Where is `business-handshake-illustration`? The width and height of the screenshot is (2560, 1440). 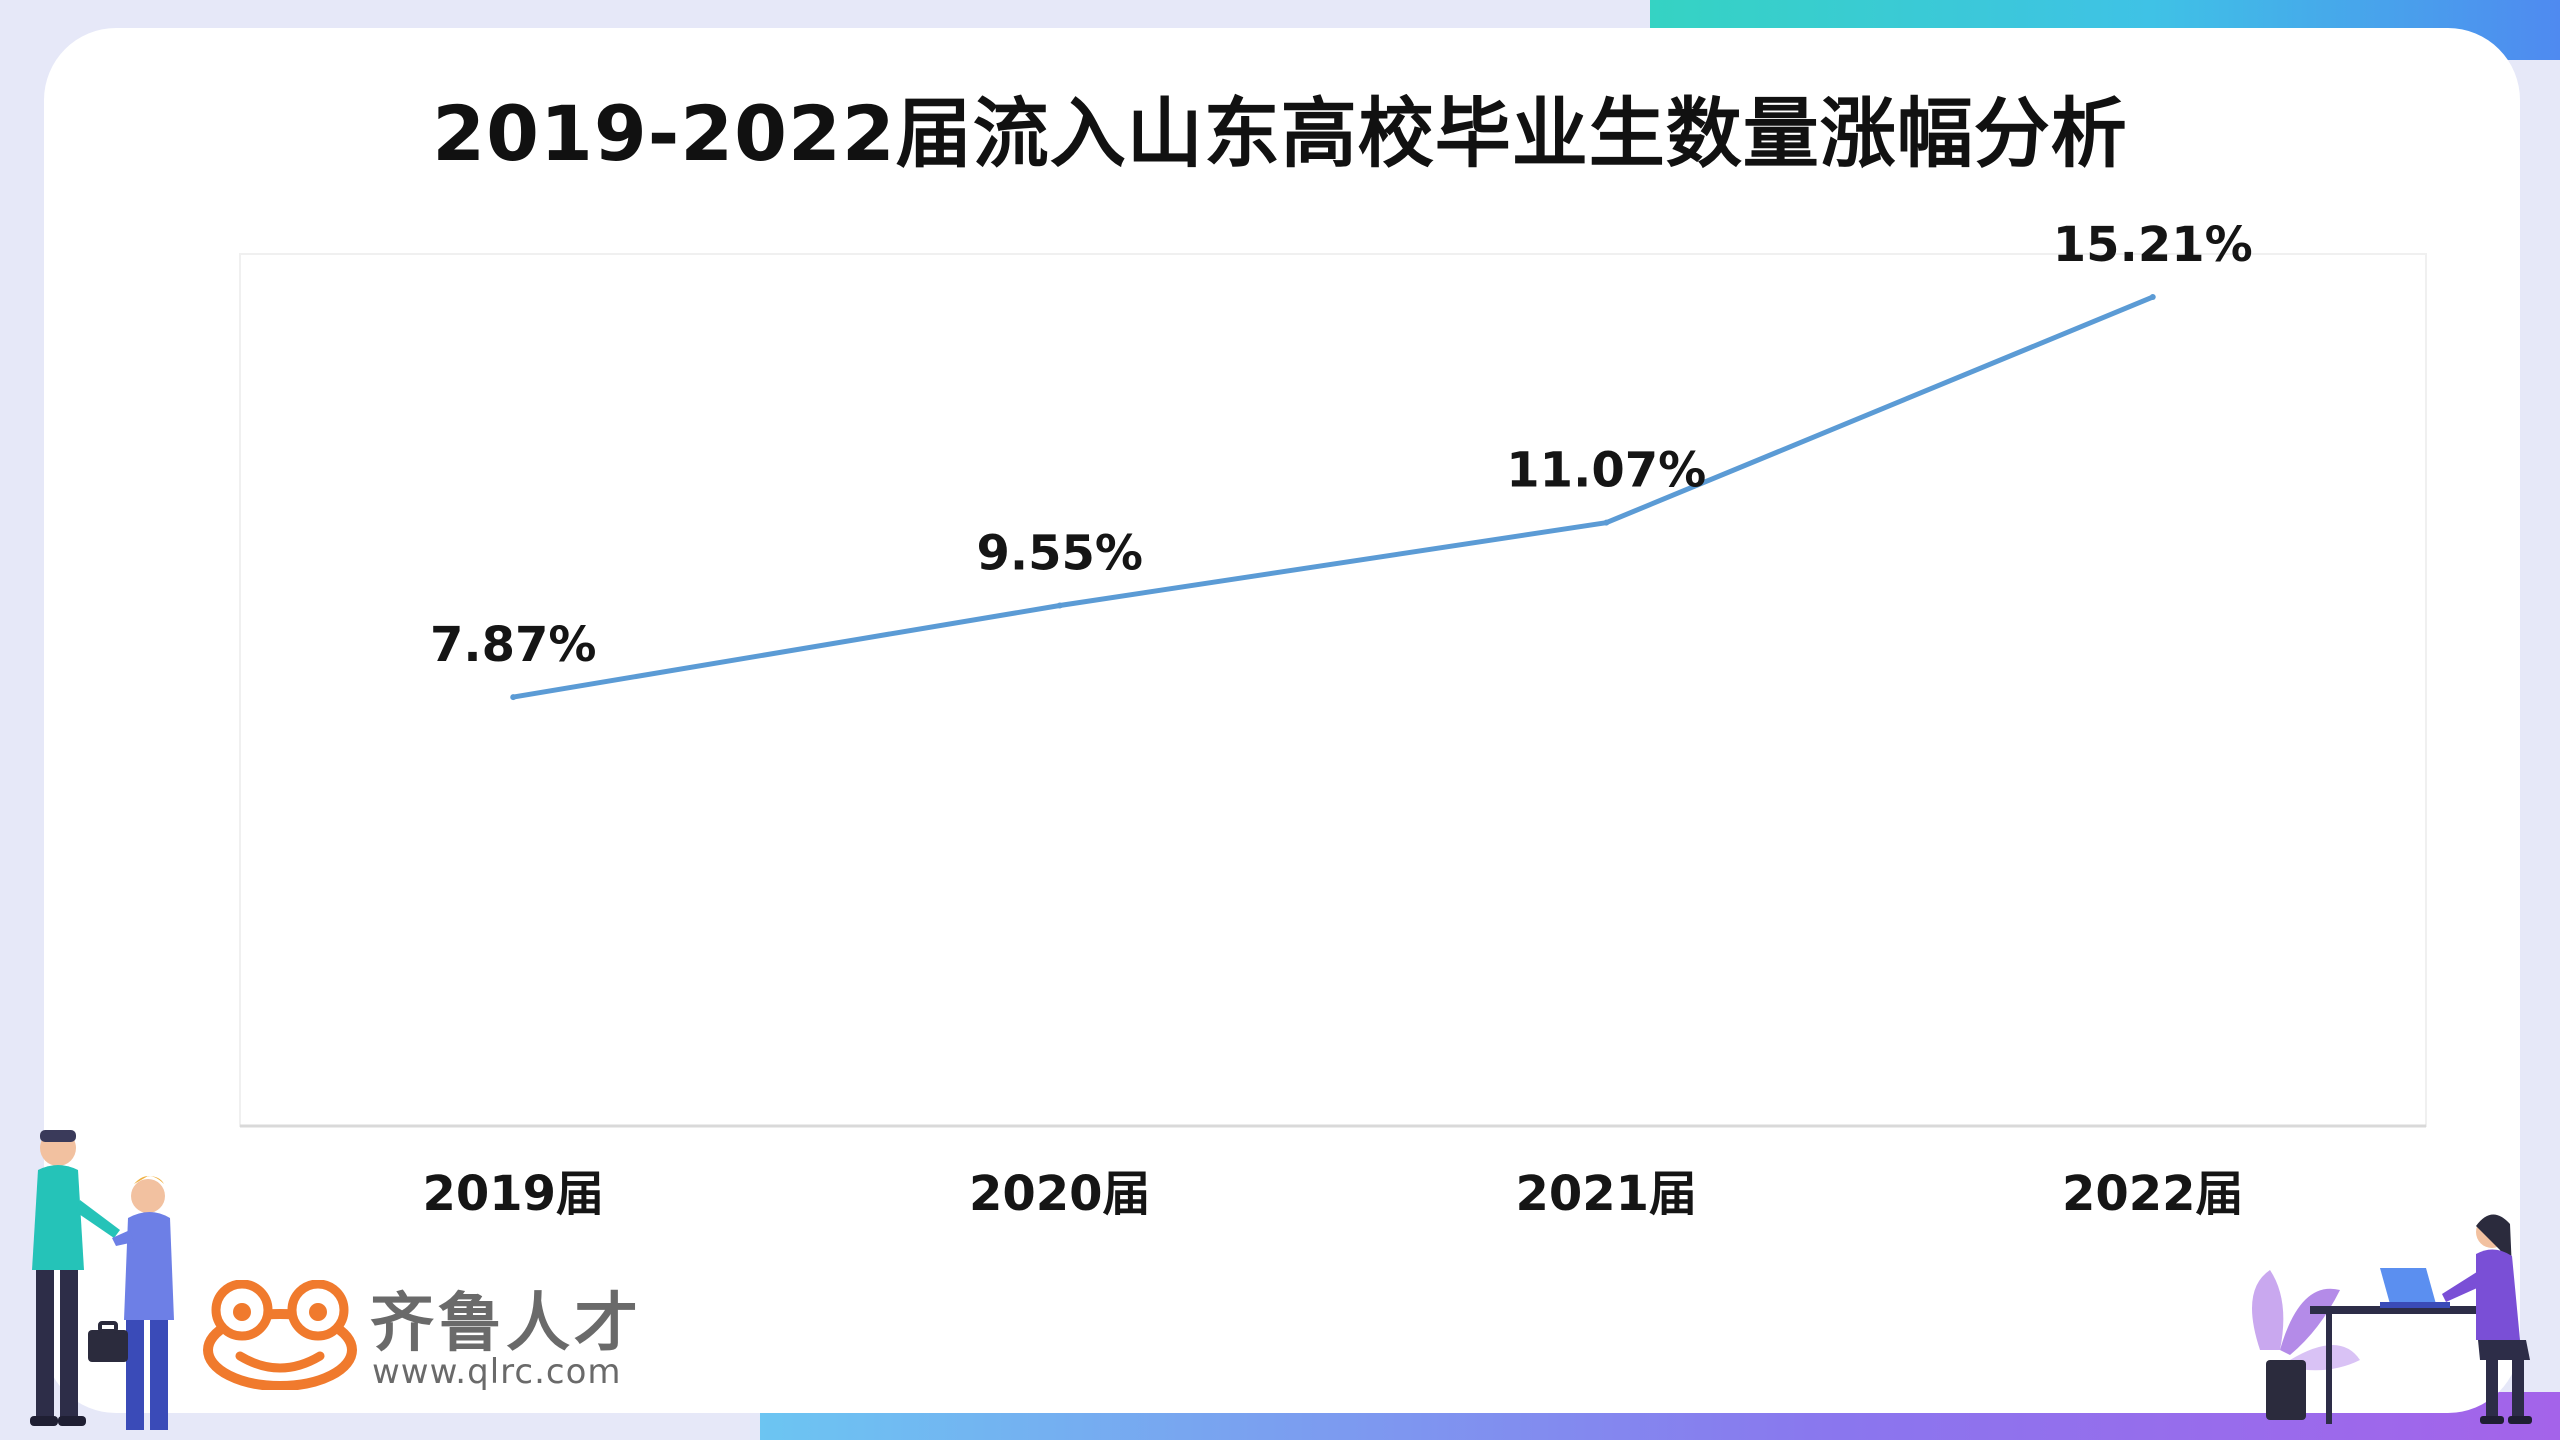
business-handshake-illustration is located at coordinates (102, 1280).